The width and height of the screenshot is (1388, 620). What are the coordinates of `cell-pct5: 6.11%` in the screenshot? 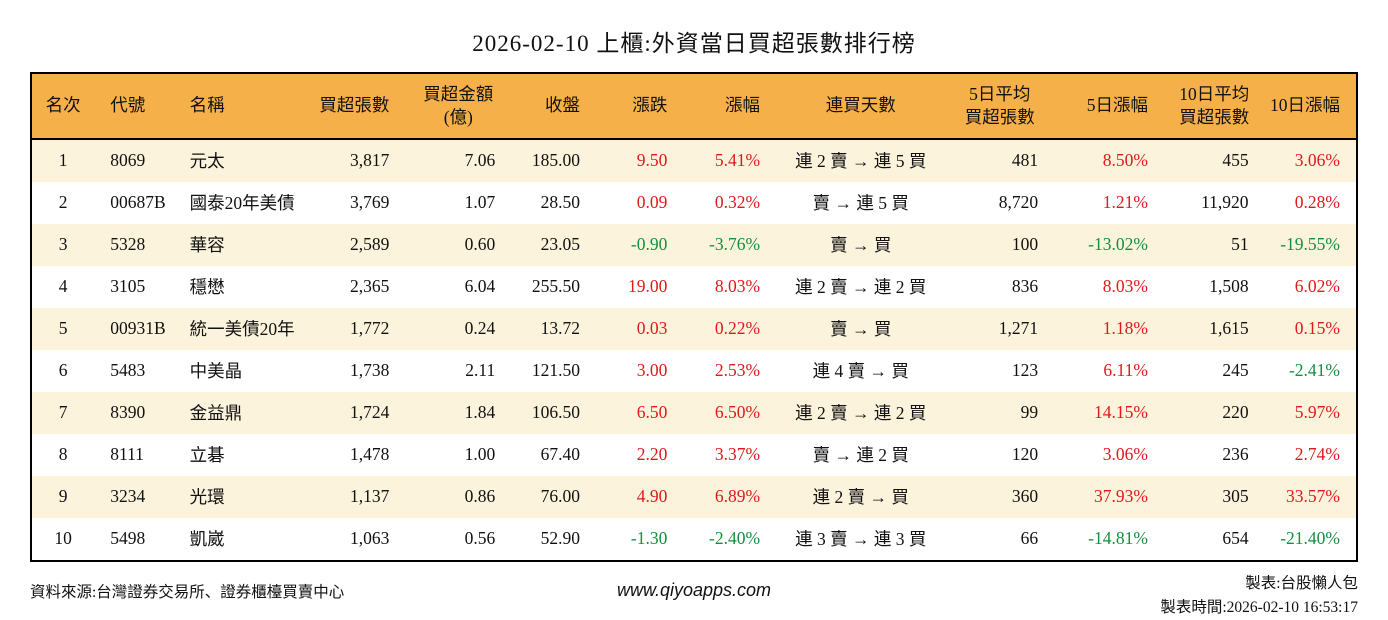 It's located at (1125, 370).